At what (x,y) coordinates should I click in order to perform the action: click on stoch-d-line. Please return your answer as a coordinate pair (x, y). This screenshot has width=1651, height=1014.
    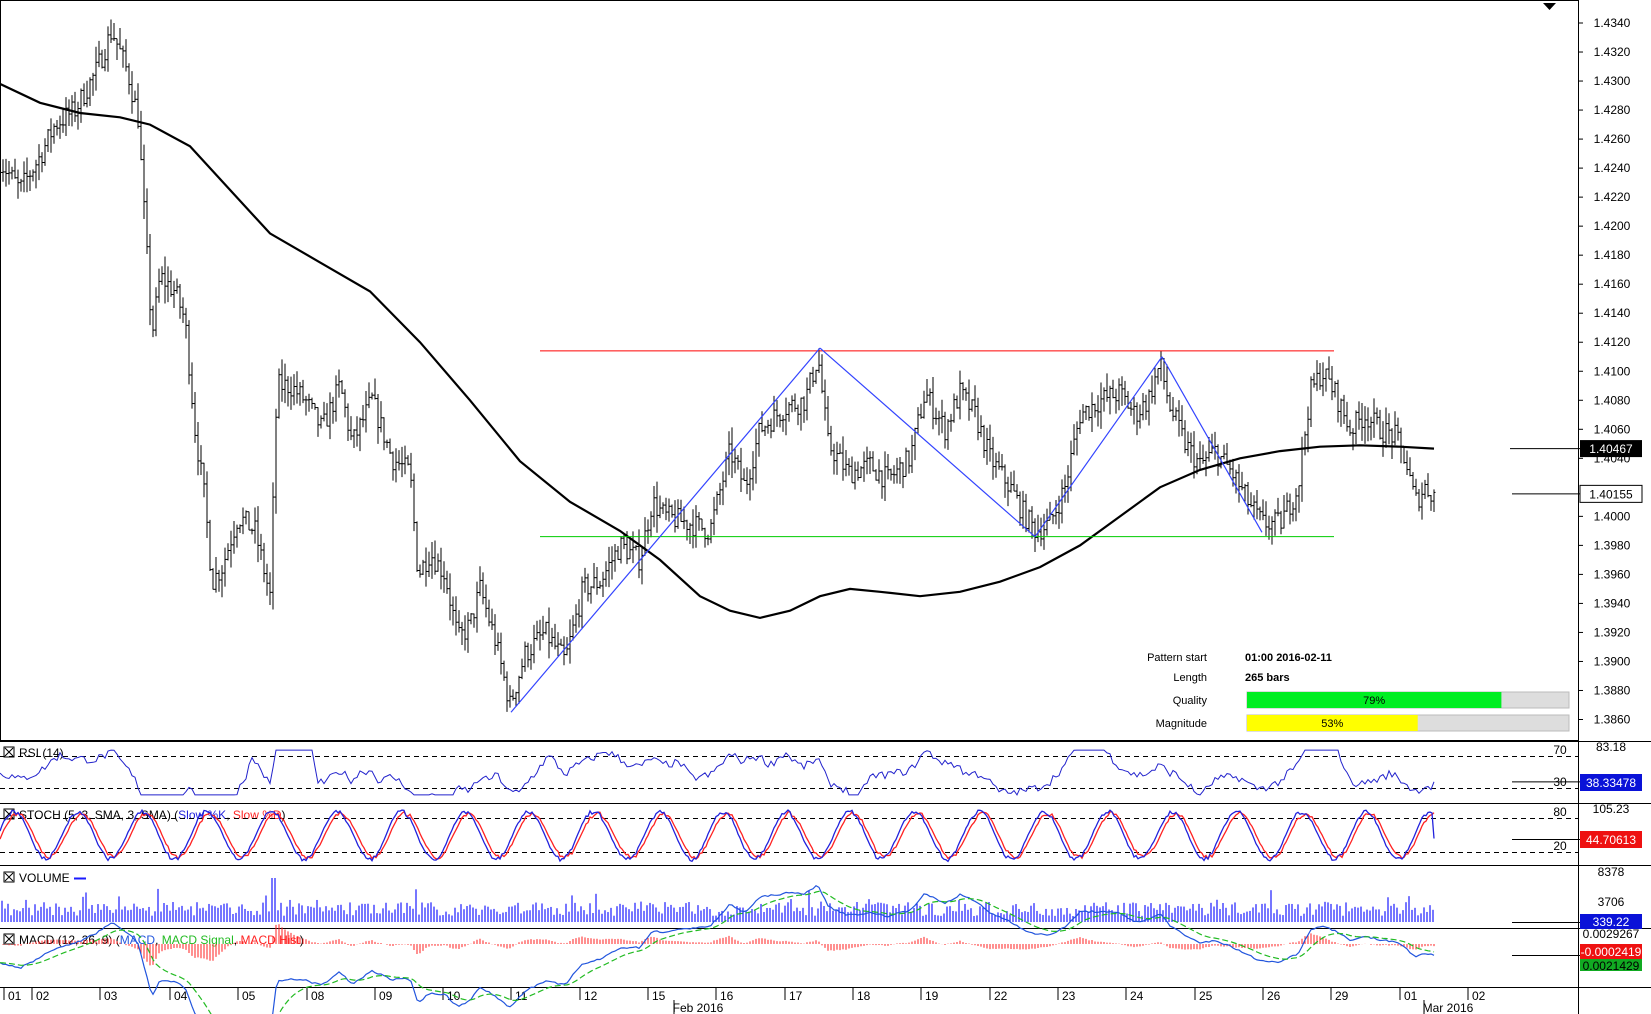
    Looking at the image, I should click on (717, 835).